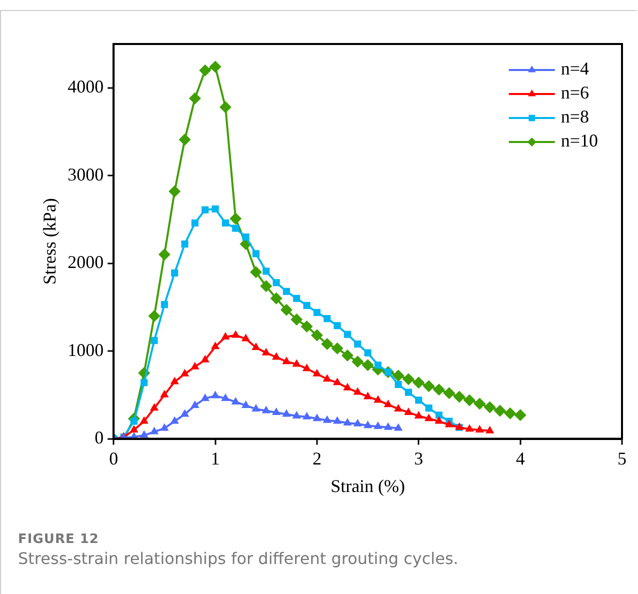  Describe the element at coordinates (520, 458) in the screenshot. I see `x-tick-label: 4` at that location.